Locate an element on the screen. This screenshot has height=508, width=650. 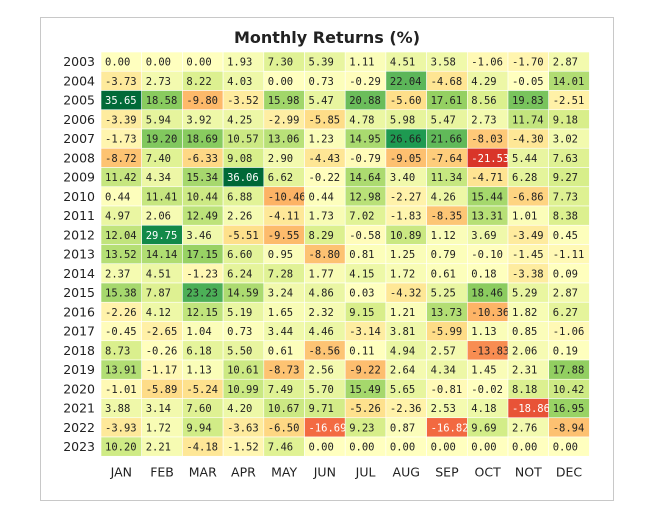
cell-label-2022-aug: 0.87 is located at coordinates (402, 428).